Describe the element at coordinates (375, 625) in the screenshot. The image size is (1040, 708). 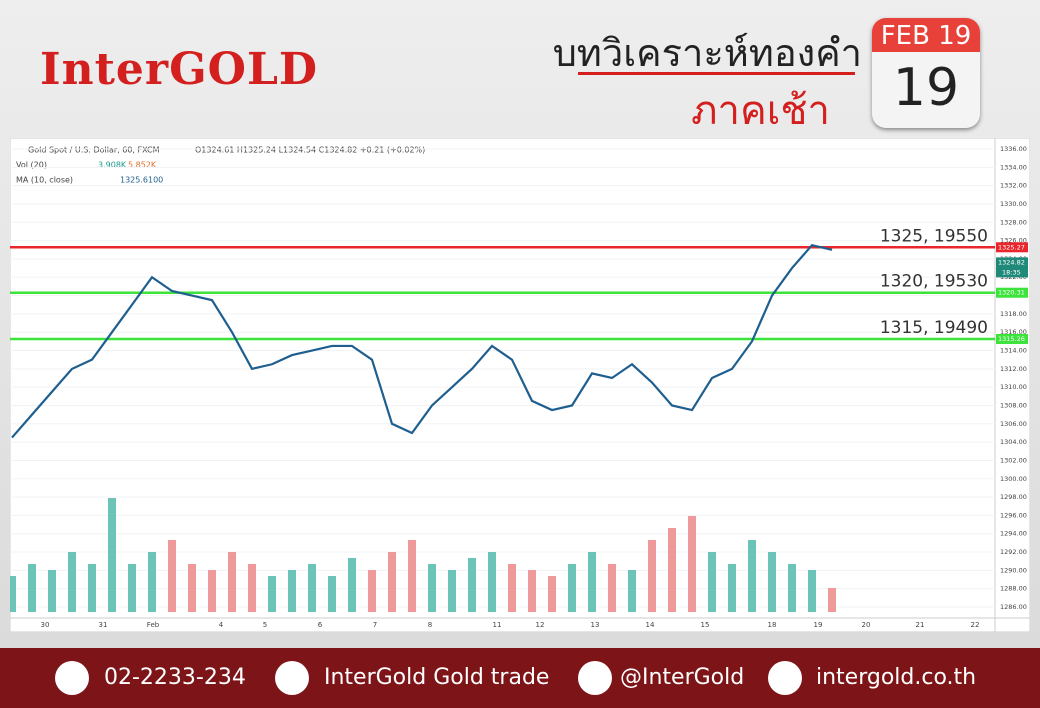
I see `x-tick-label: 7` at that location.